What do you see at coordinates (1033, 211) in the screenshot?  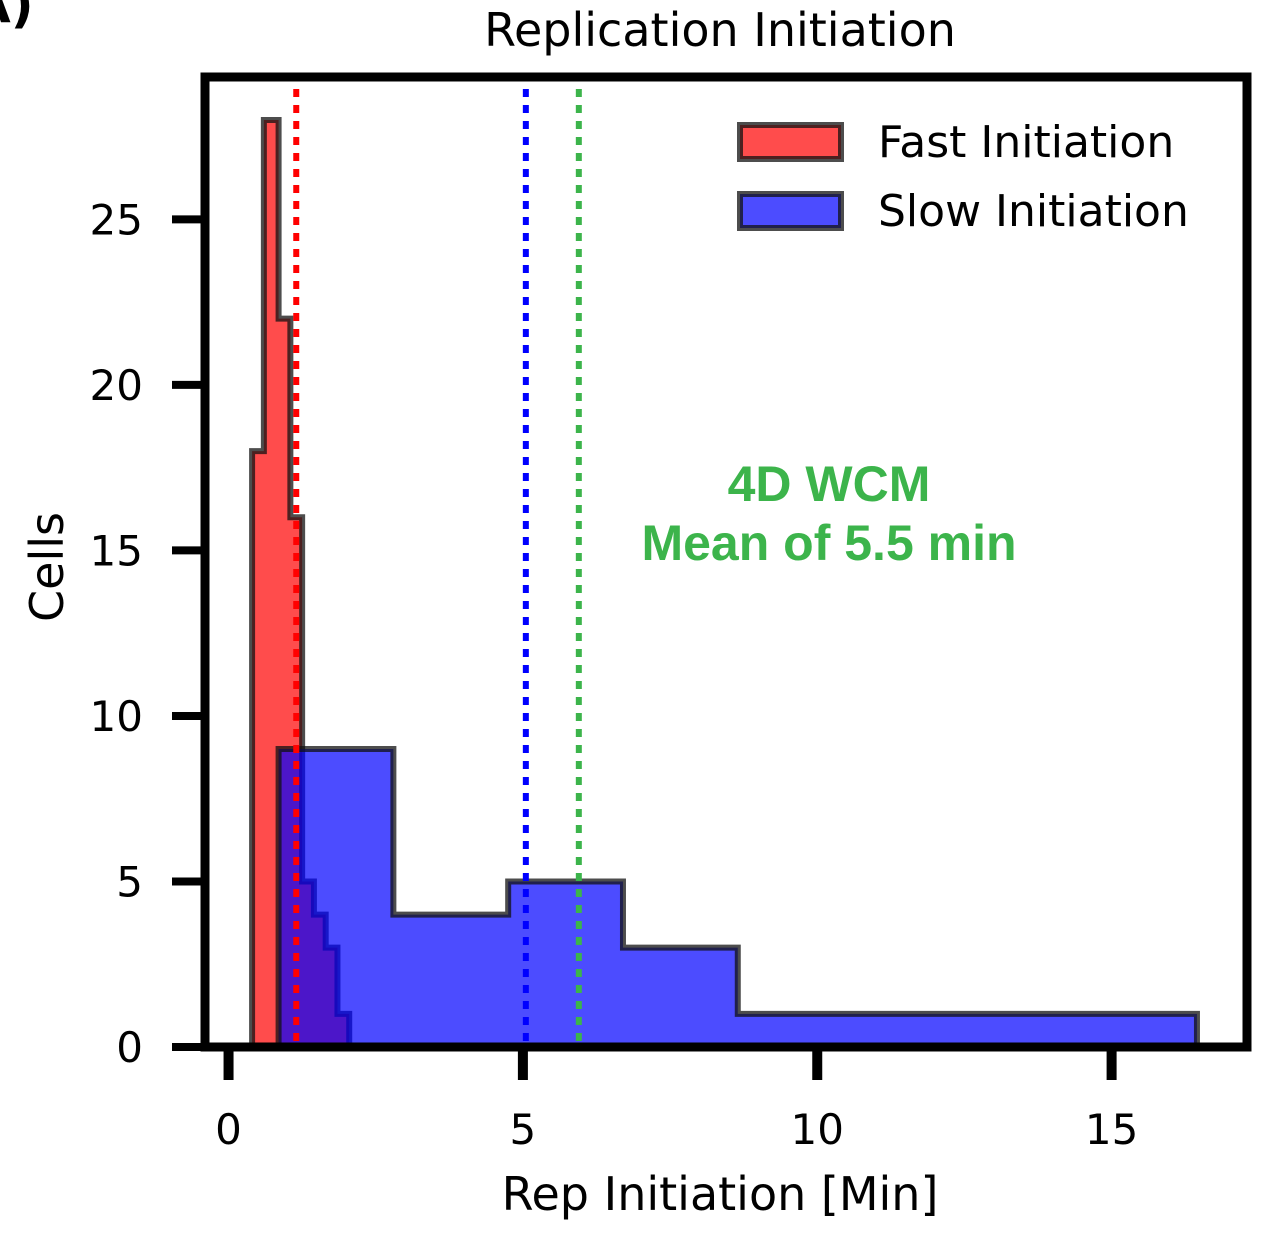 I see `legend-label-slow: Slow Initiation` at bounding box center [1033, 211].